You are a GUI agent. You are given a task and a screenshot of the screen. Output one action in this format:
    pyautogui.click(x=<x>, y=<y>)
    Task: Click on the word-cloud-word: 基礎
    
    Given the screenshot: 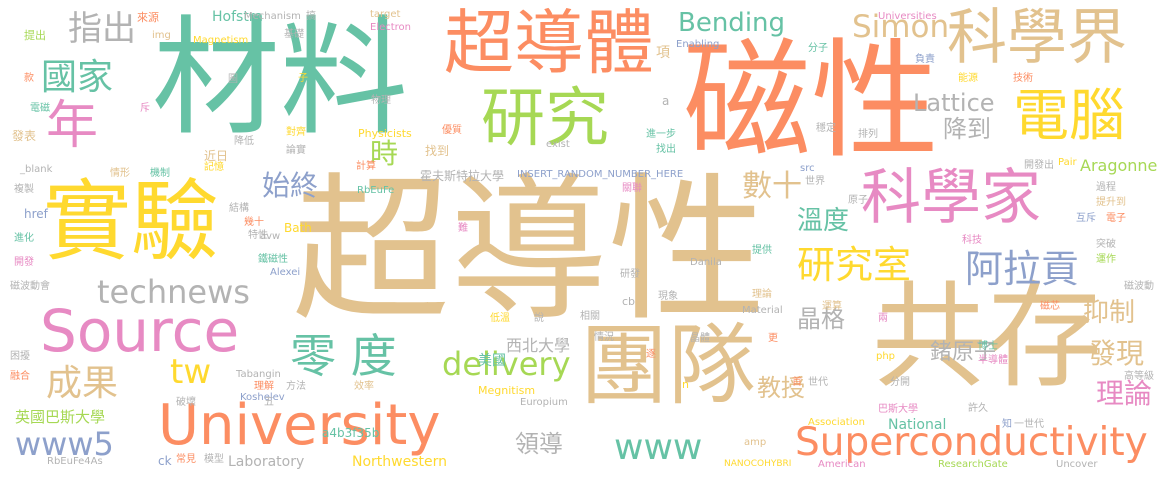 What is the action you would take?
    pyautogui.click(x=294, y=34)
    